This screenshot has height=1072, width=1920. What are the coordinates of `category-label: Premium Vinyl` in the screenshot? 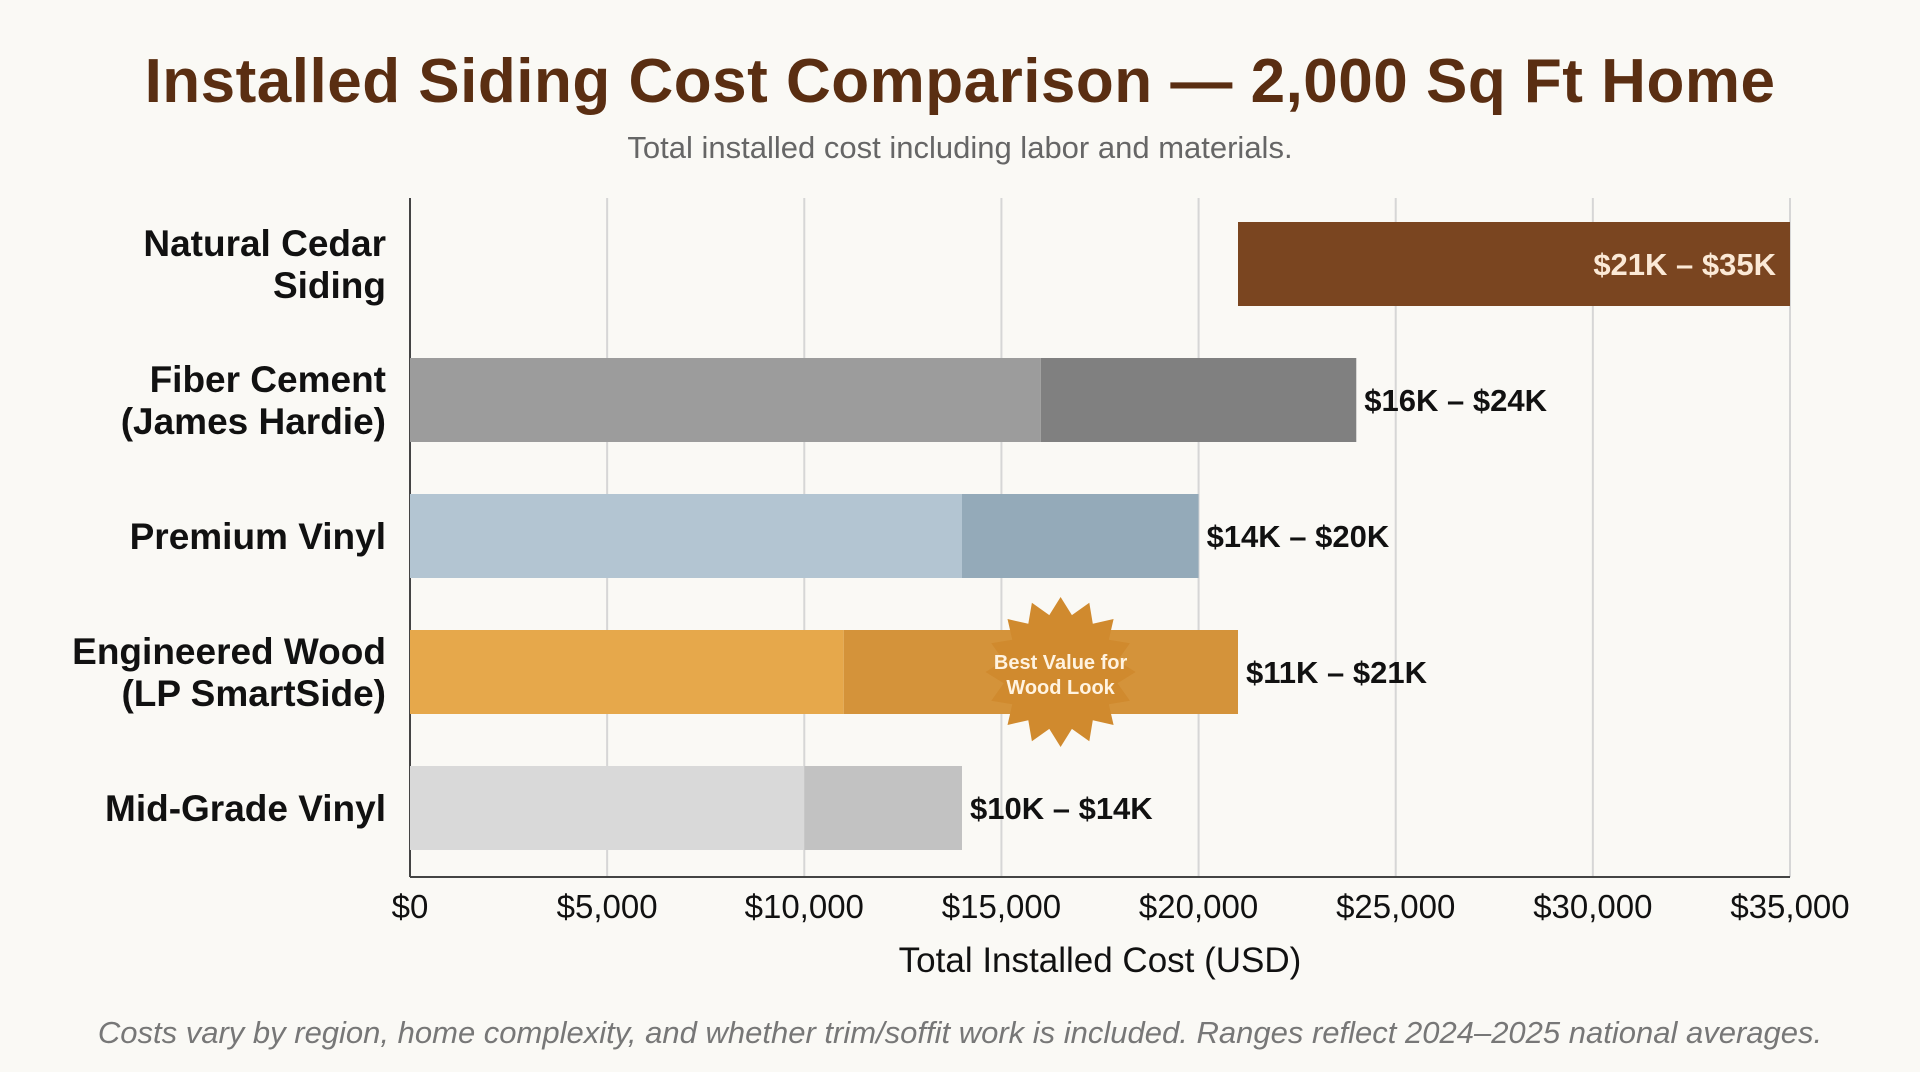 It's located at (258, 536).